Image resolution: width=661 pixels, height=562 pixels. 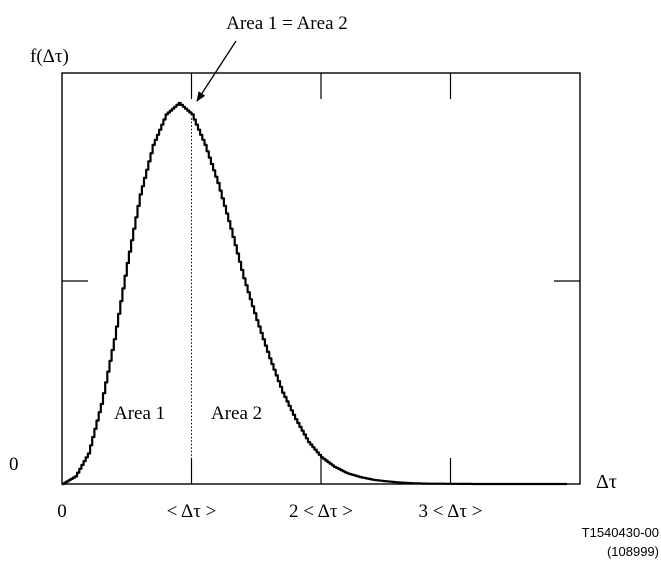 I want to click on figure-id: T1540430-00, so click(x=620, y=532).